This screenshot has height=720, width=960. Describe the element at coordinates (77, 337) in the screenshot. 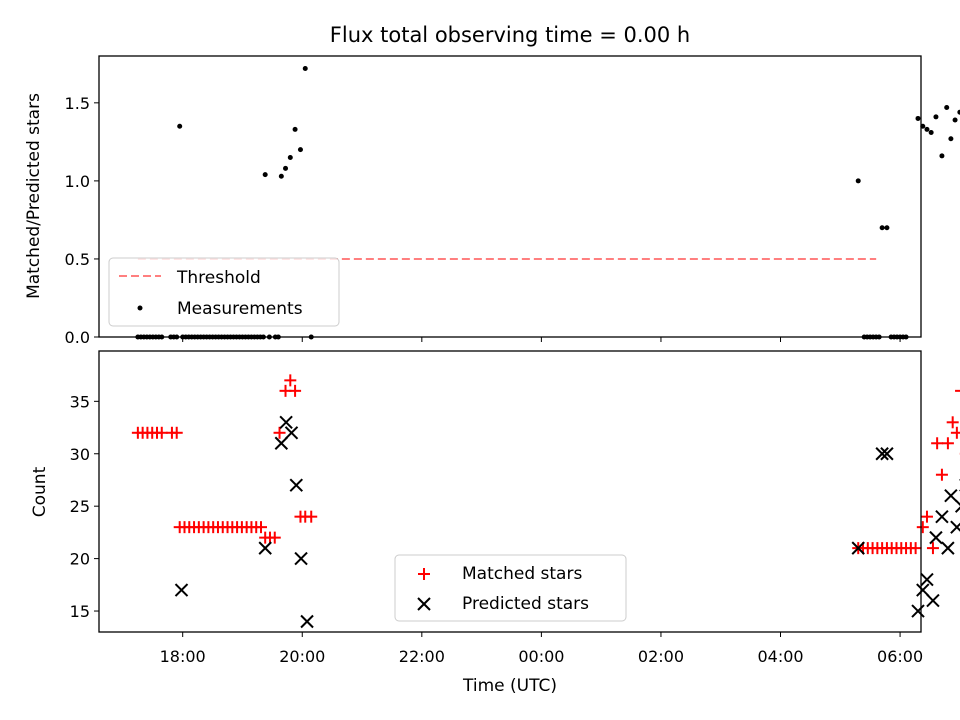

I see `top-ytick-label: 0.0` at that location.